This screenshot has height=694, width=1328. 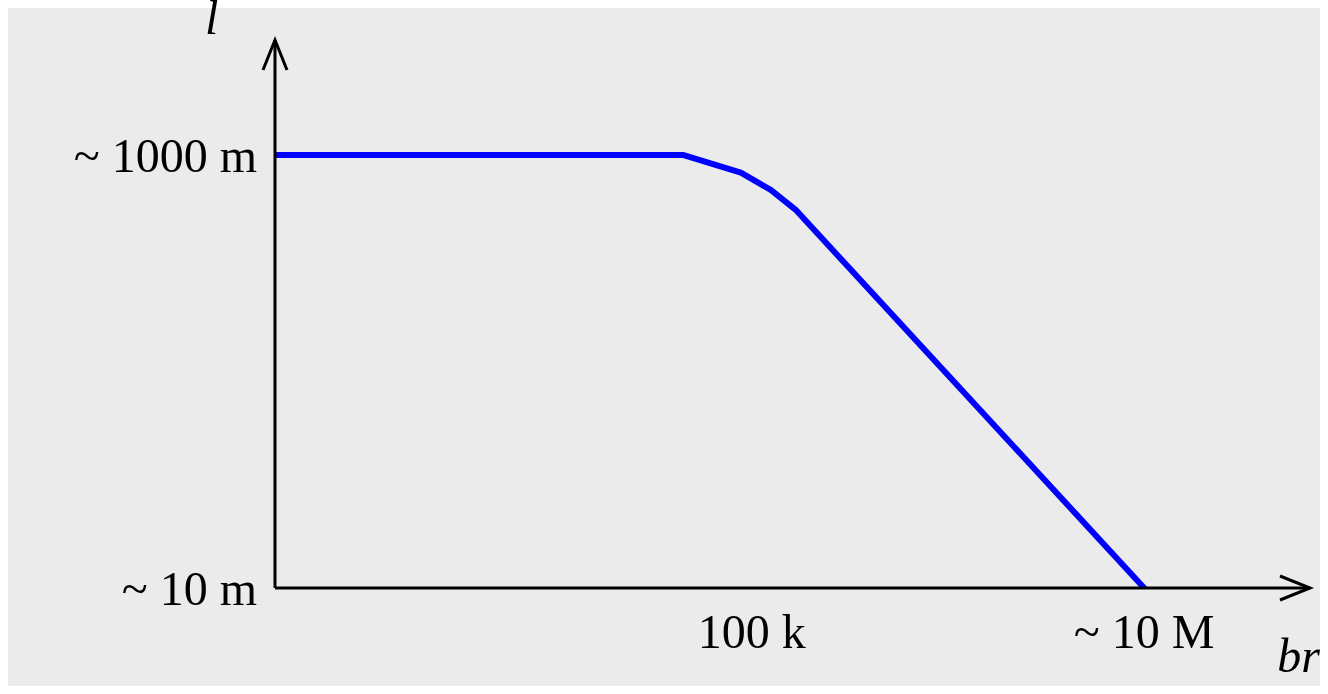 I want to click on x-tick-label: ~ 10 M, so click(x=1144, y=632).